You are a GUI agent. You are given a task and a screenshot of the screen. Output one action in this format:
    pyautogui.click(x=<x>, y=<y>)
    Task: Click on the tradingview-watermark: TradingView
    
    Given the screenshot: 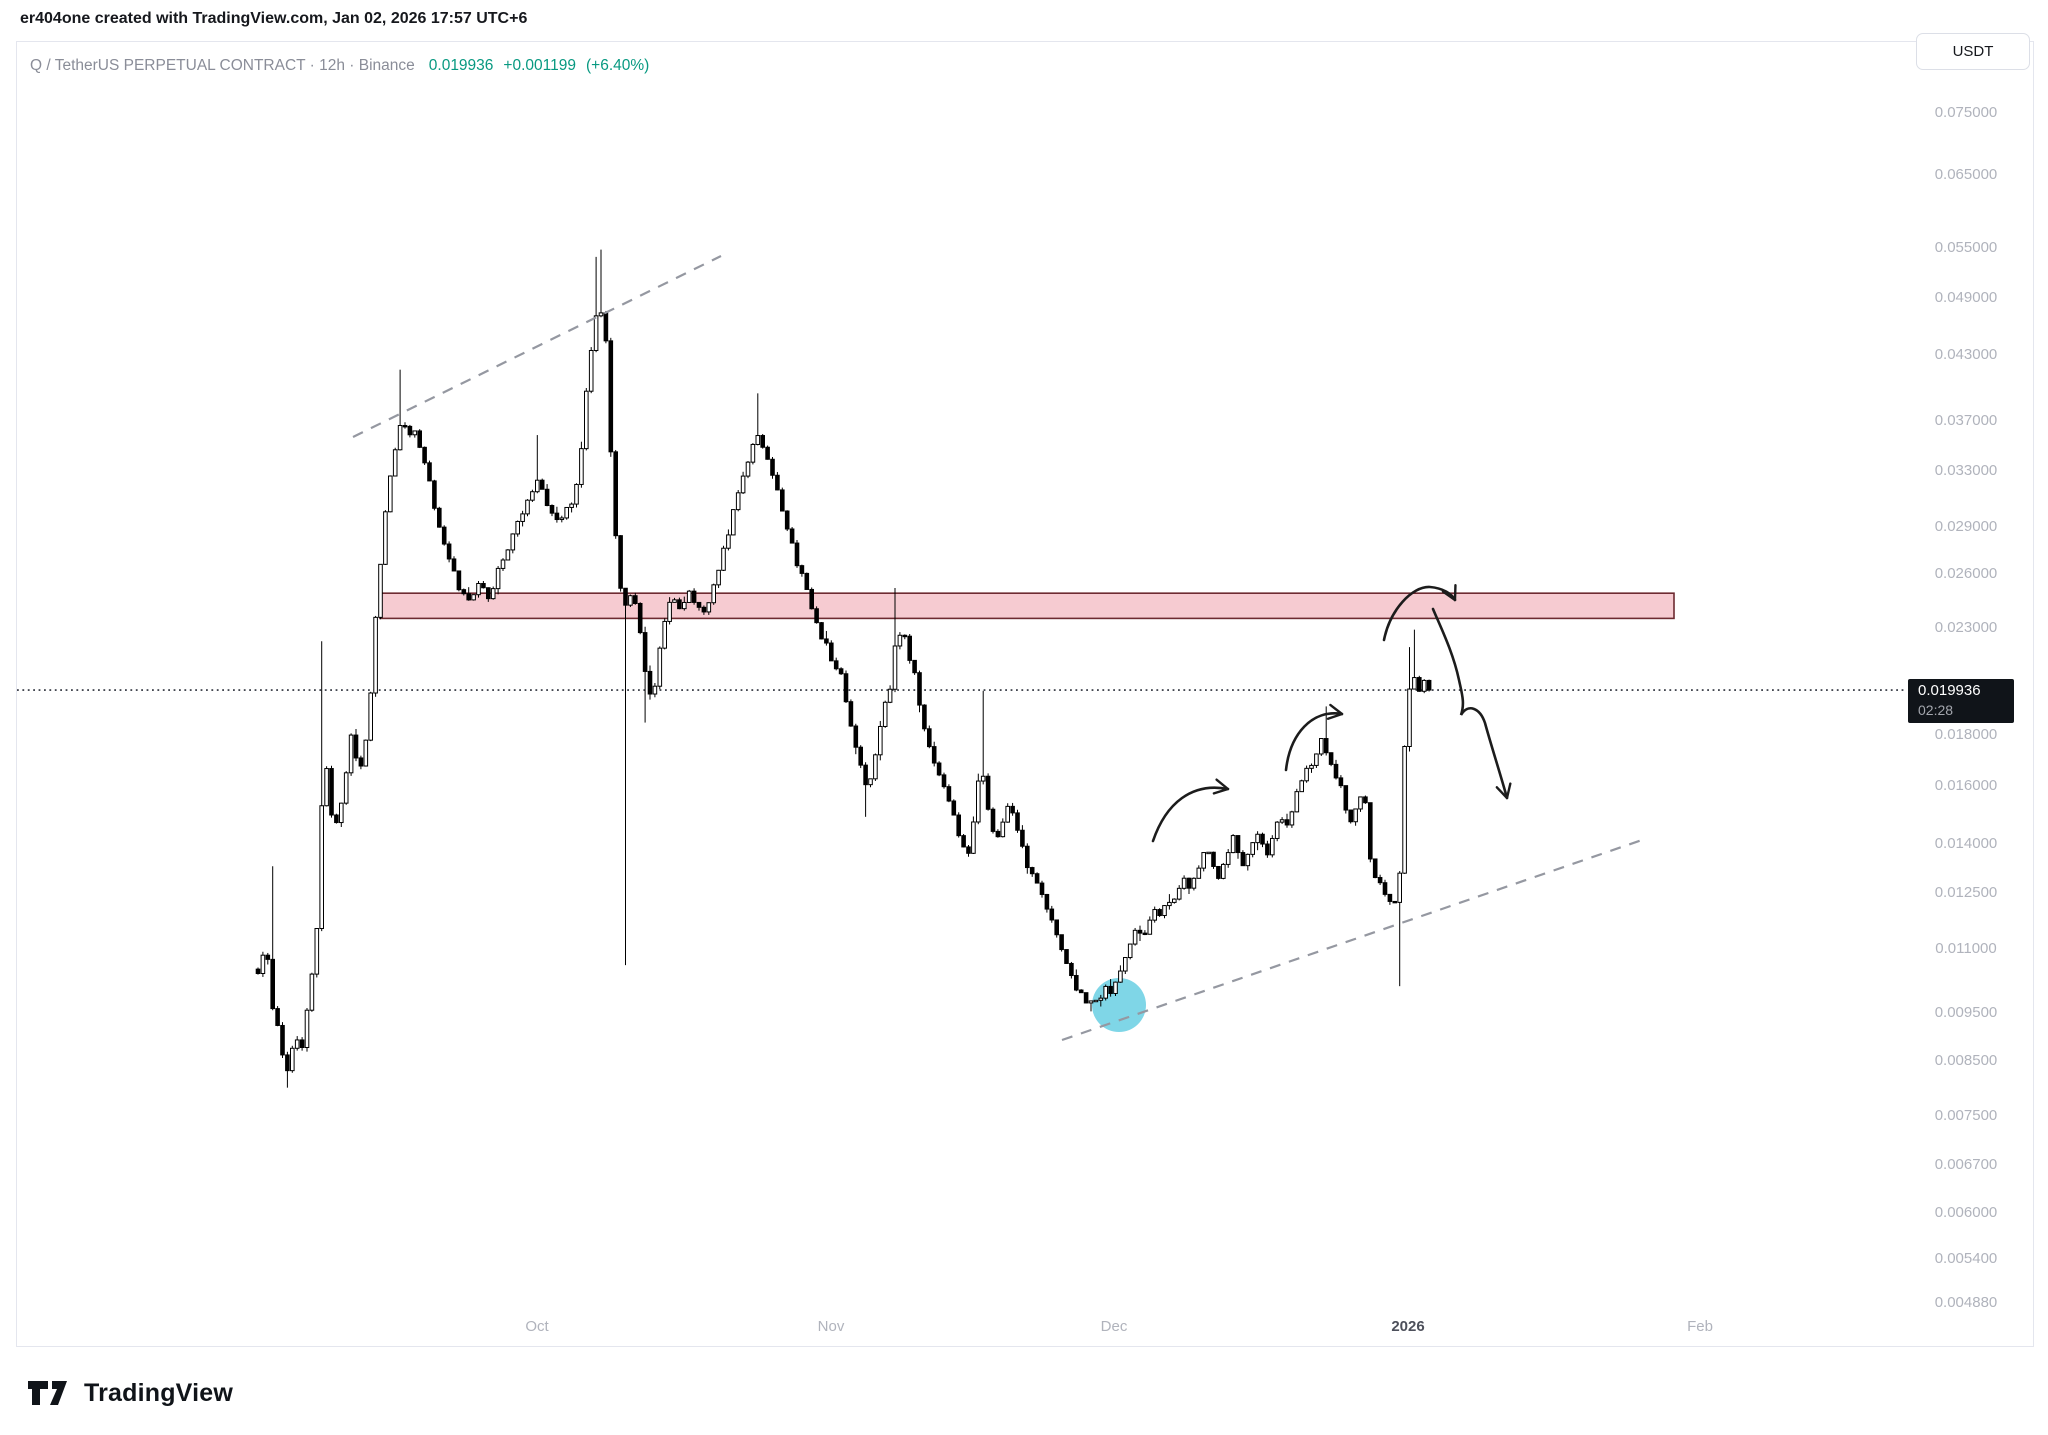 What is the action you would take?
    pyautogui.click(x=130, y=1393)
    